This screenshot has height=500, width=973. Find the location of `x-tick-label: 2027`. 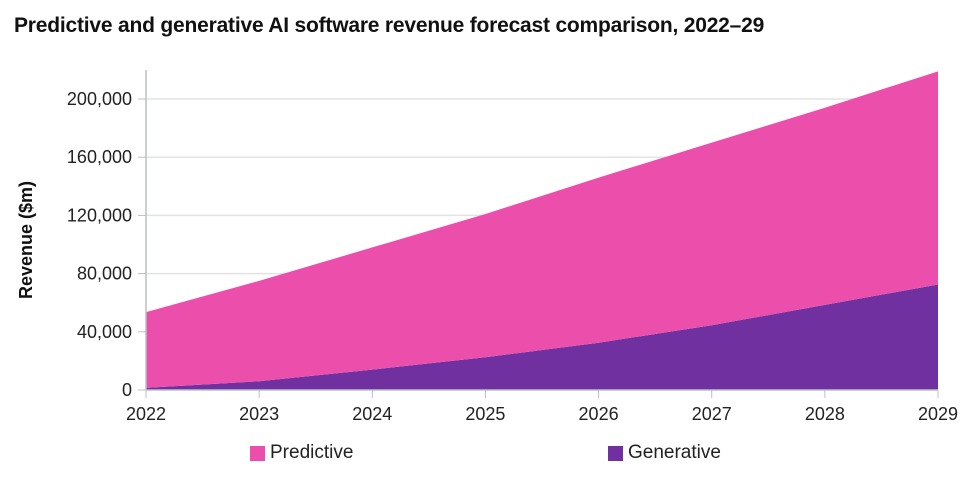

x-tick-label: 2027 is located at coordinates (712, 414).